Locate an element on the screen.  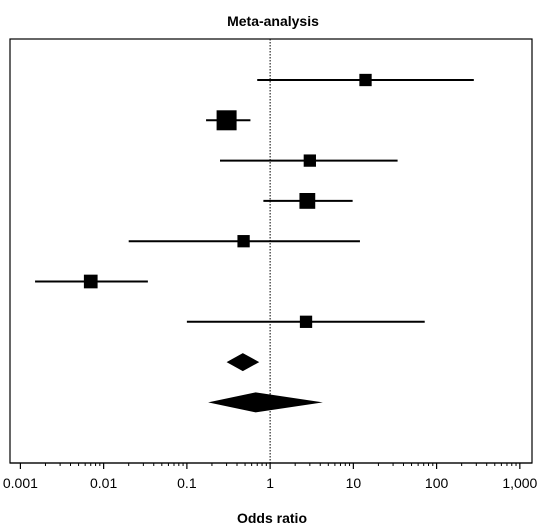
x-tick-label: 100 is located at coordinates (437, 483).